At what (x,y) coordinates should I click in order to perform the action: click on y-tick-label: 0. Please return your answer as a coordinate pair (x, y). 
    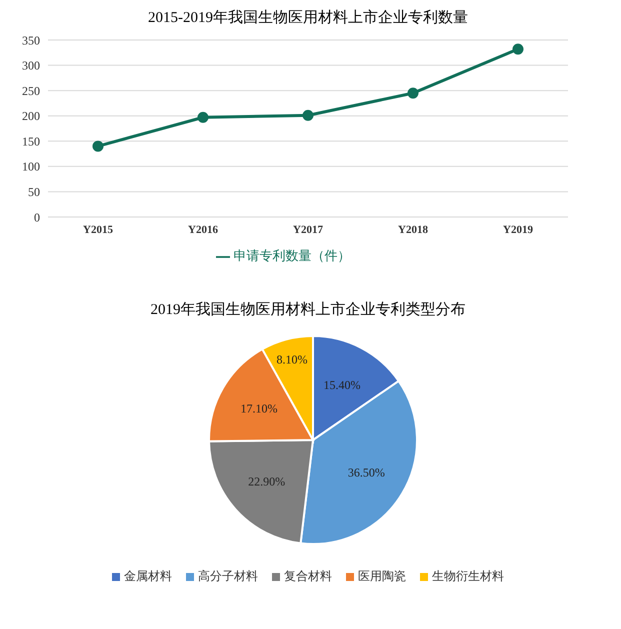
    Looking at the image, I should click on (37, 217).